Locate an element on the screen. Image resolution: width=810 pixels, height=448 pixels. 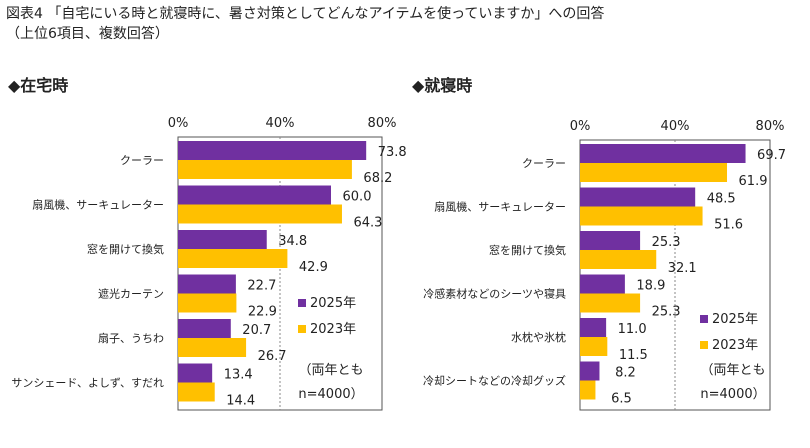
home-tick-label-0: 0% is located at coordinates (178, 123).